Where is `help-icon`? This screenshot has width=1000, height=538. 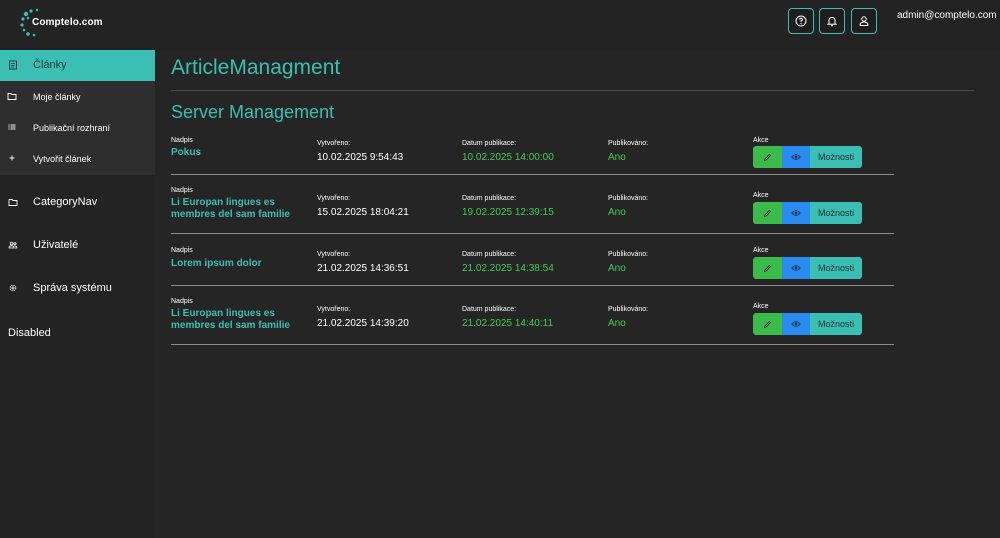 help-icon is located at coordinates (801, 21).